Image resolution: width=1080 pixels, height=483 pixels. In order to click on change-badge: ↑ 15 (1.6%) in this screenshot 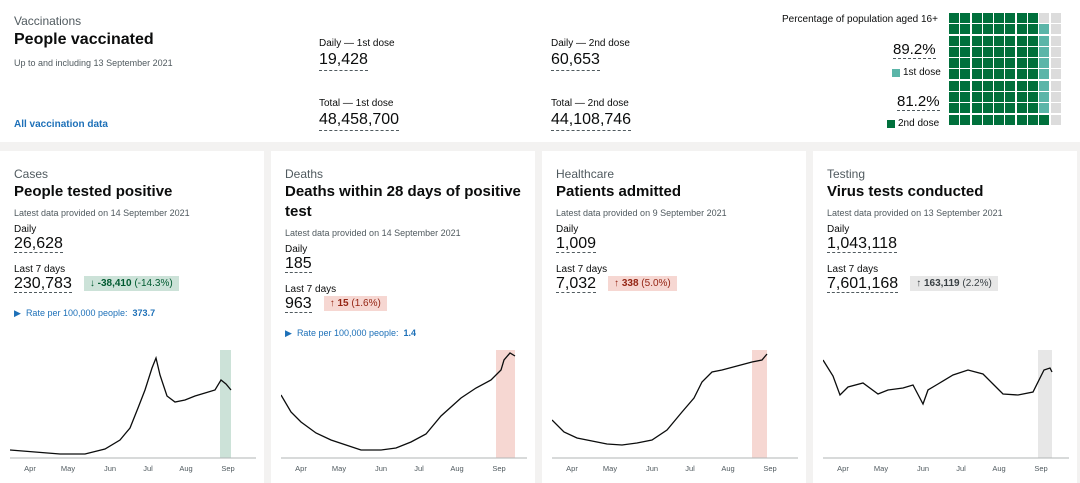, I will do `click(355, 303)`.